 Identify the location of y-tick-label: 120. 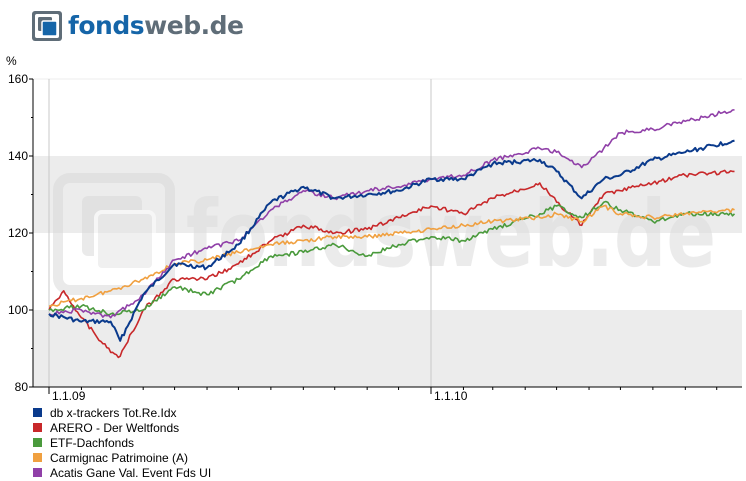
(18, 233).